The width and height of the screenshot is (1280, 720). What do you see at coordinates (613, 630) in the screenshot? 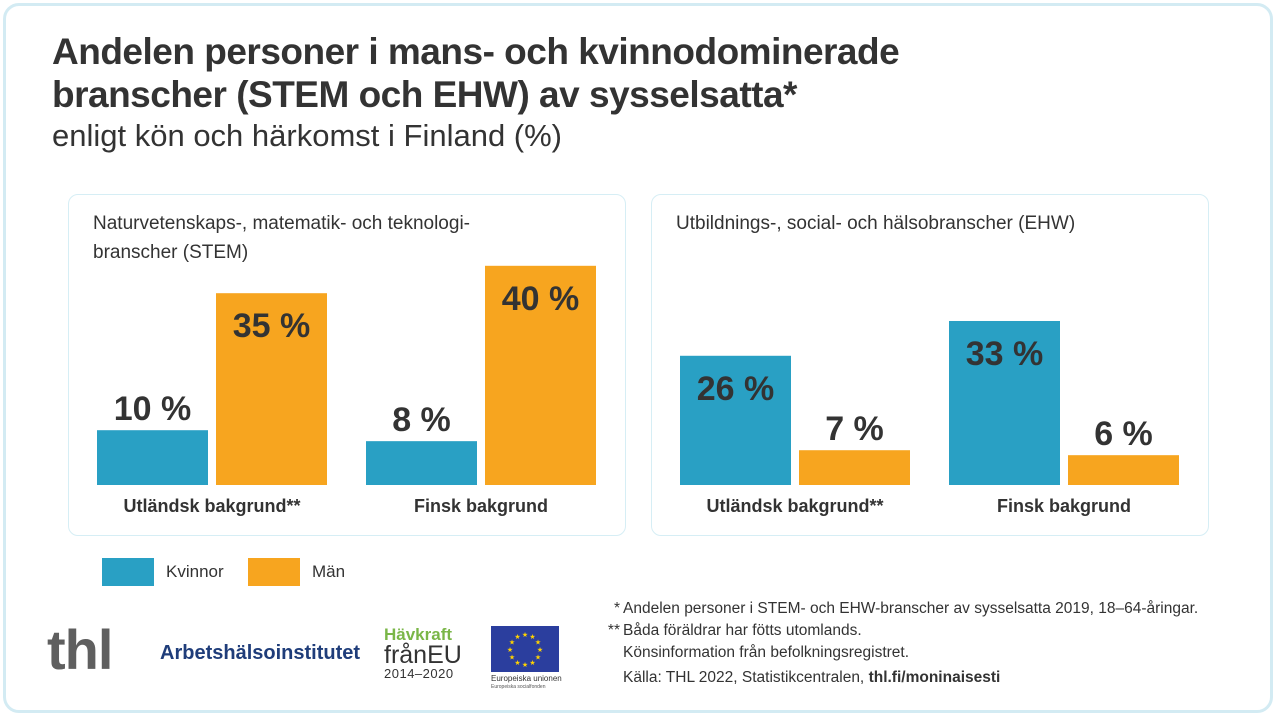
I see `footnote-mark: **` at bounding box center [613, 630].